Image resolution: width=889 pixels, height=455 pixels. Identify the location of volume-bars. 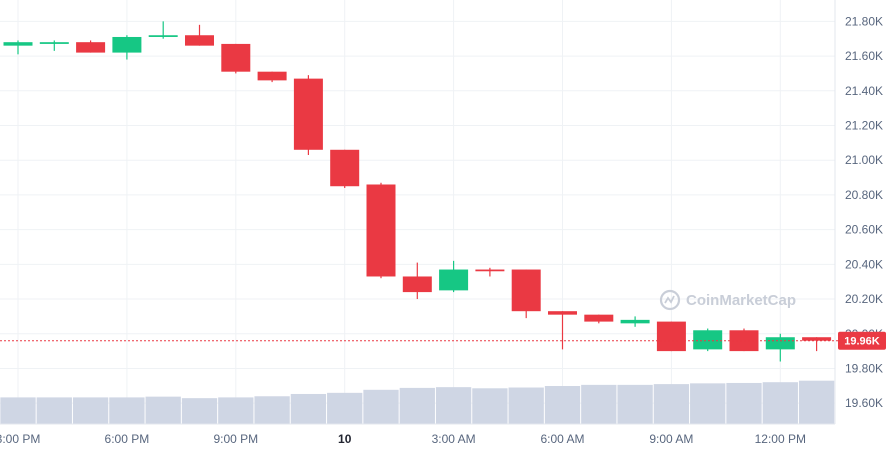
(417, 402).